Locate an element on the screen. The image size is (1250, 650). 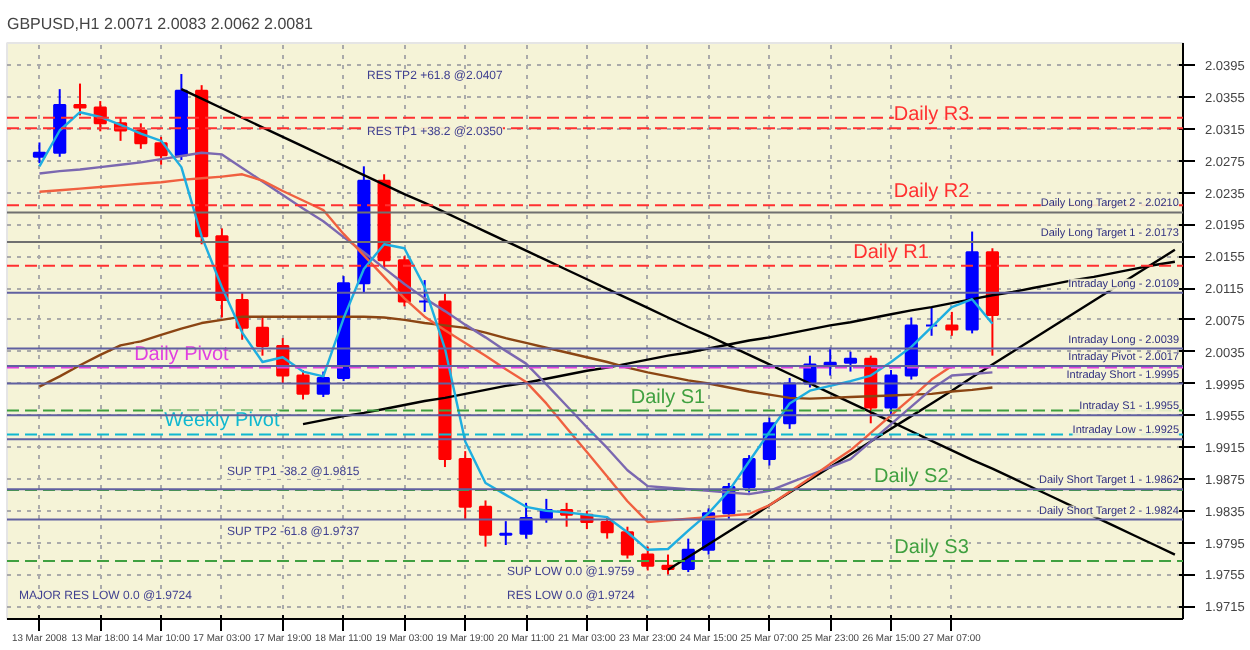
ref-line-label: Daily Pivot is located at coordinates (182, 354).